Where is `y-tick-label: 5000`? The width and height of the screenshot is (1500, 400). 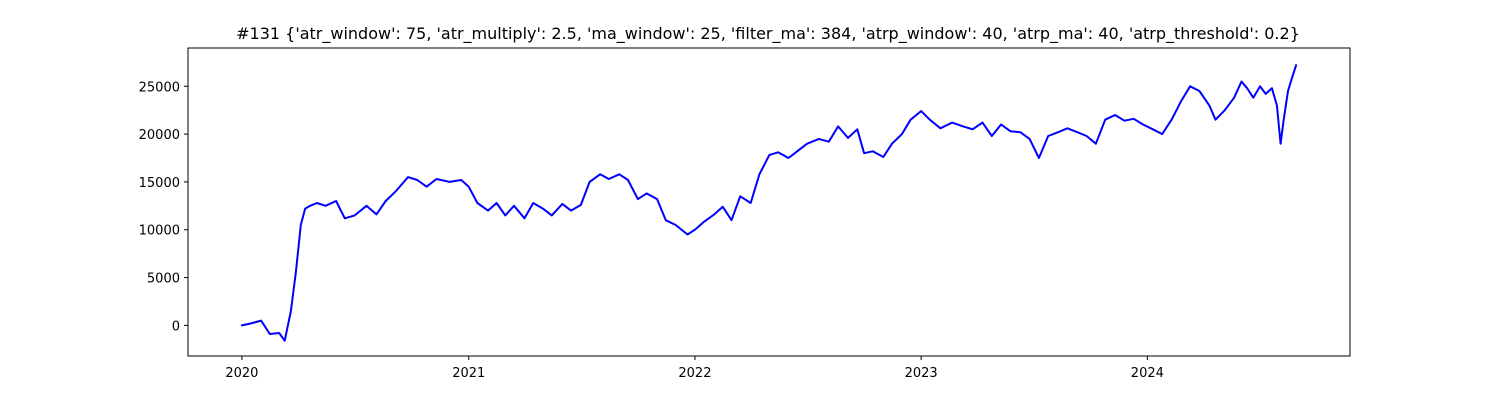 y-tick-label: 5000 is located at coordinates (163, 279).